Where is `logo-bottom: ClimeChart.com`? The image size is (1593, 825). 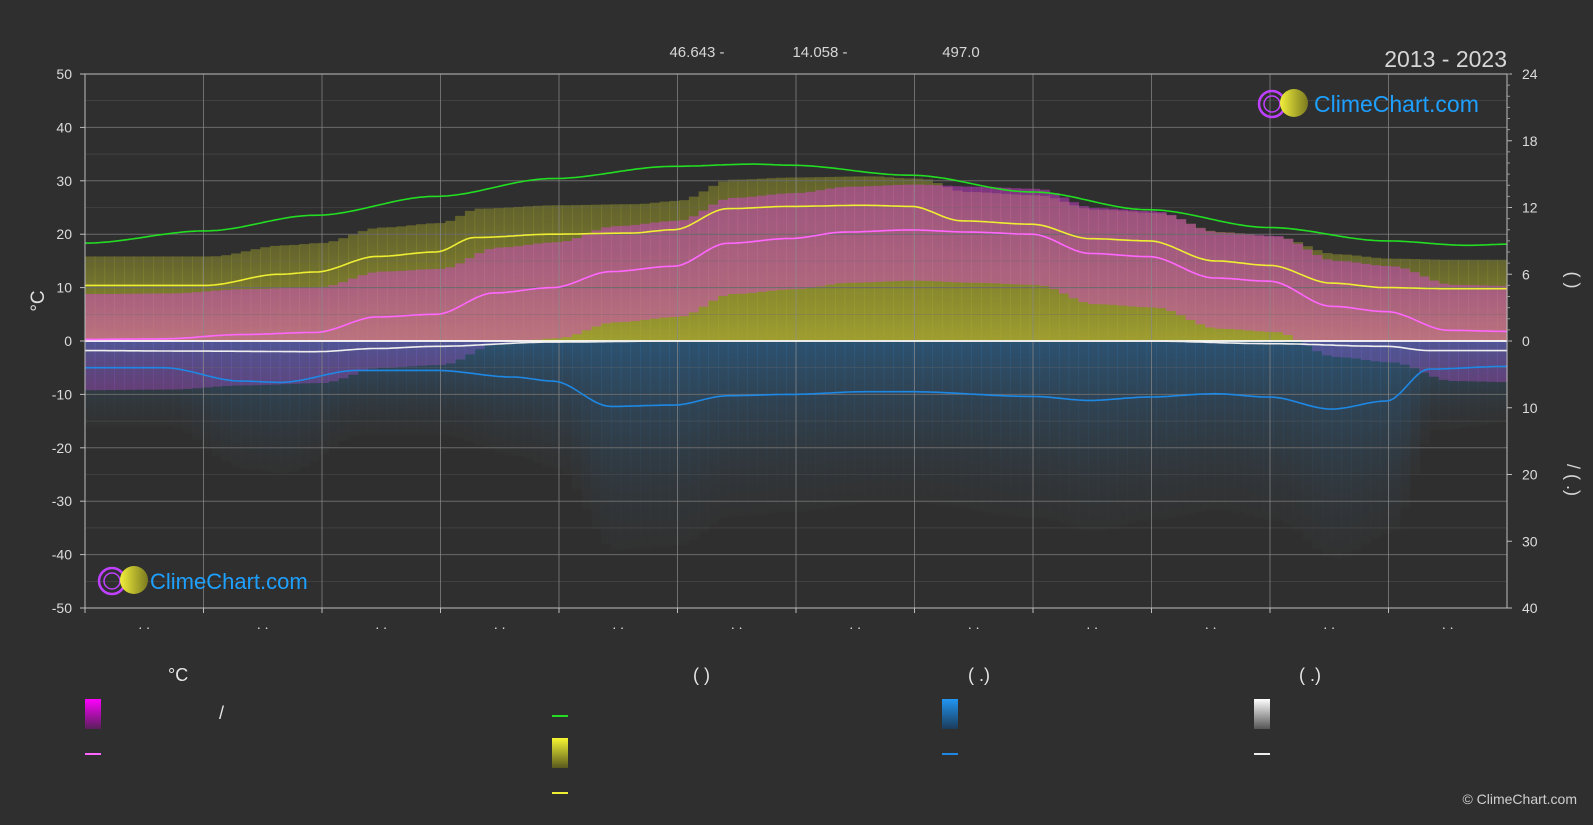 logo-bottom: ClimeChart.com is located at coordinates (202, 581).